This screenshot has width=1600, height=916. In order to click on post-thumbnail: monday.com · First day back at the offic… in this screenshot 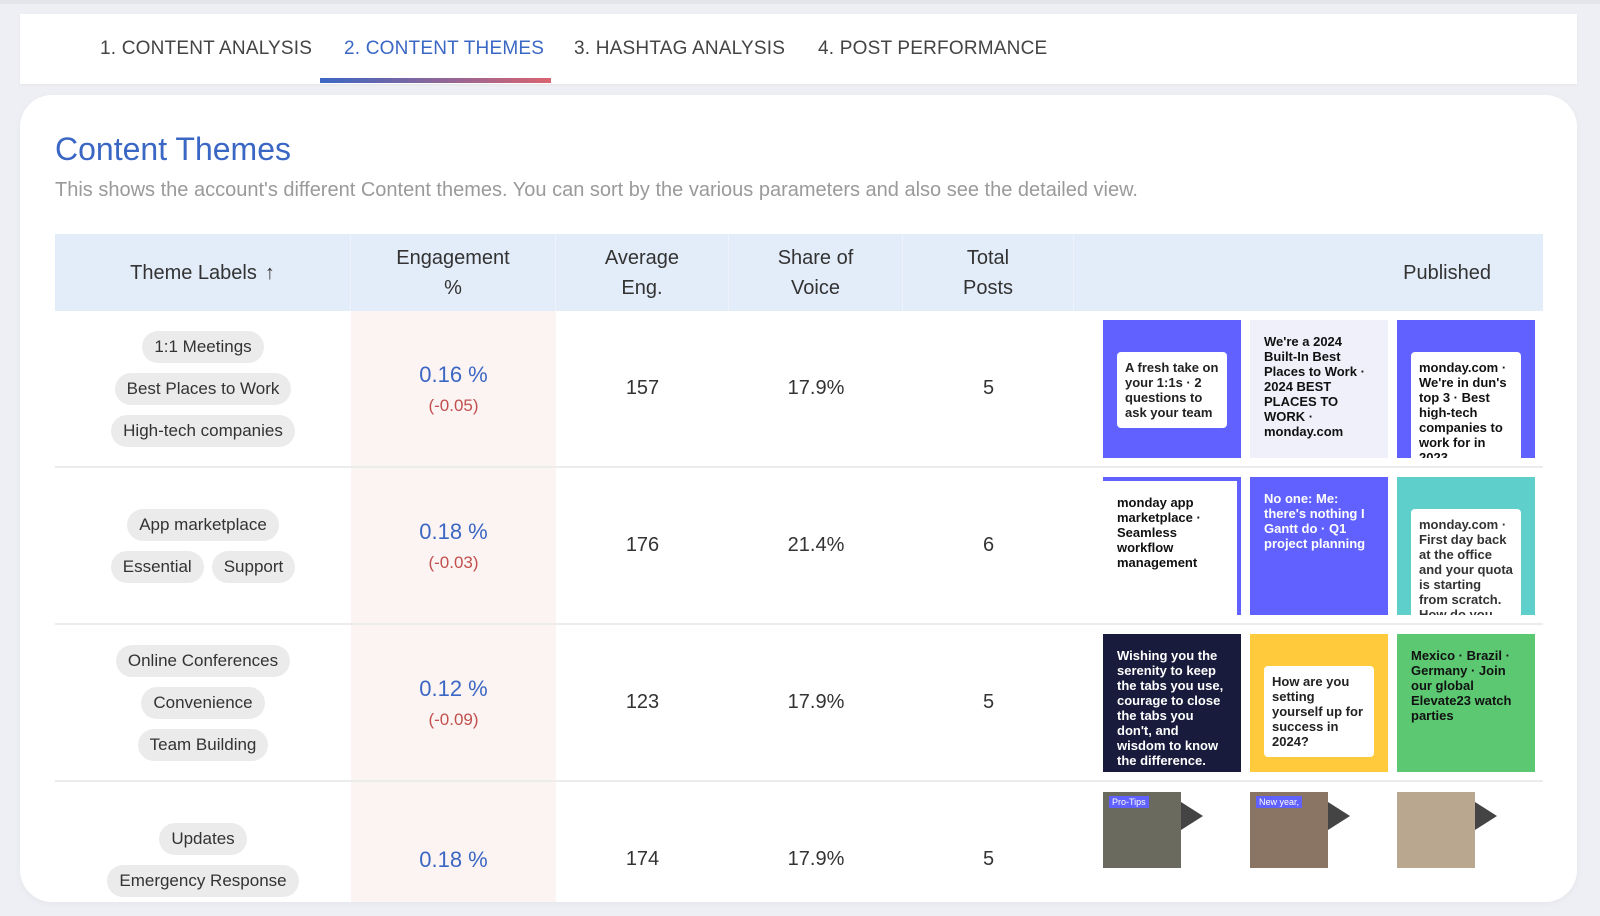, I will do `click(1466, 545)`.